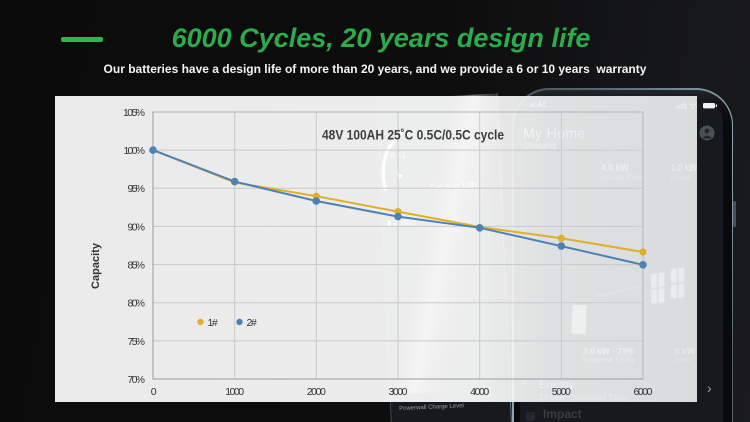 The image size is (750, 422). I want to click on svg-text: 1#, so click(213, 323).